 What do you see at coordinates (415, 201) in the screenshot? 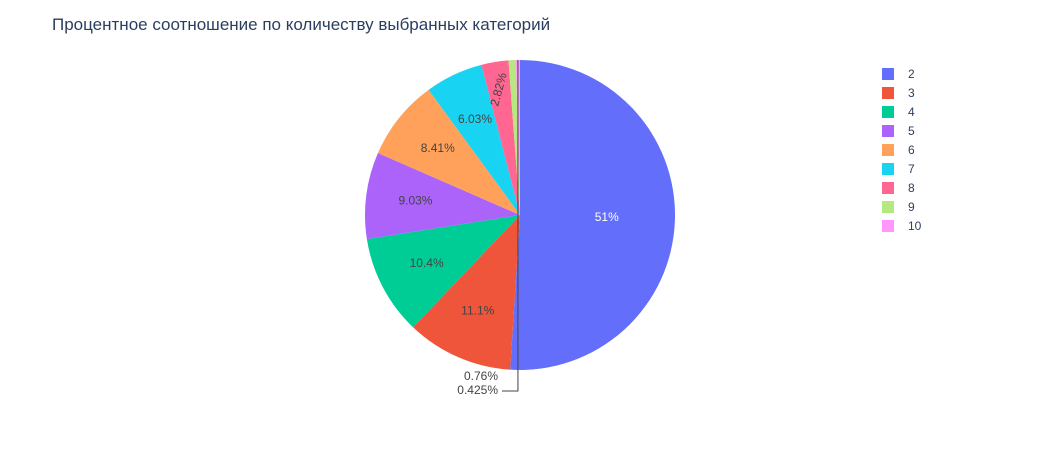
I see `slice-label-5: 9.03%` at bounding box center [415, 201].